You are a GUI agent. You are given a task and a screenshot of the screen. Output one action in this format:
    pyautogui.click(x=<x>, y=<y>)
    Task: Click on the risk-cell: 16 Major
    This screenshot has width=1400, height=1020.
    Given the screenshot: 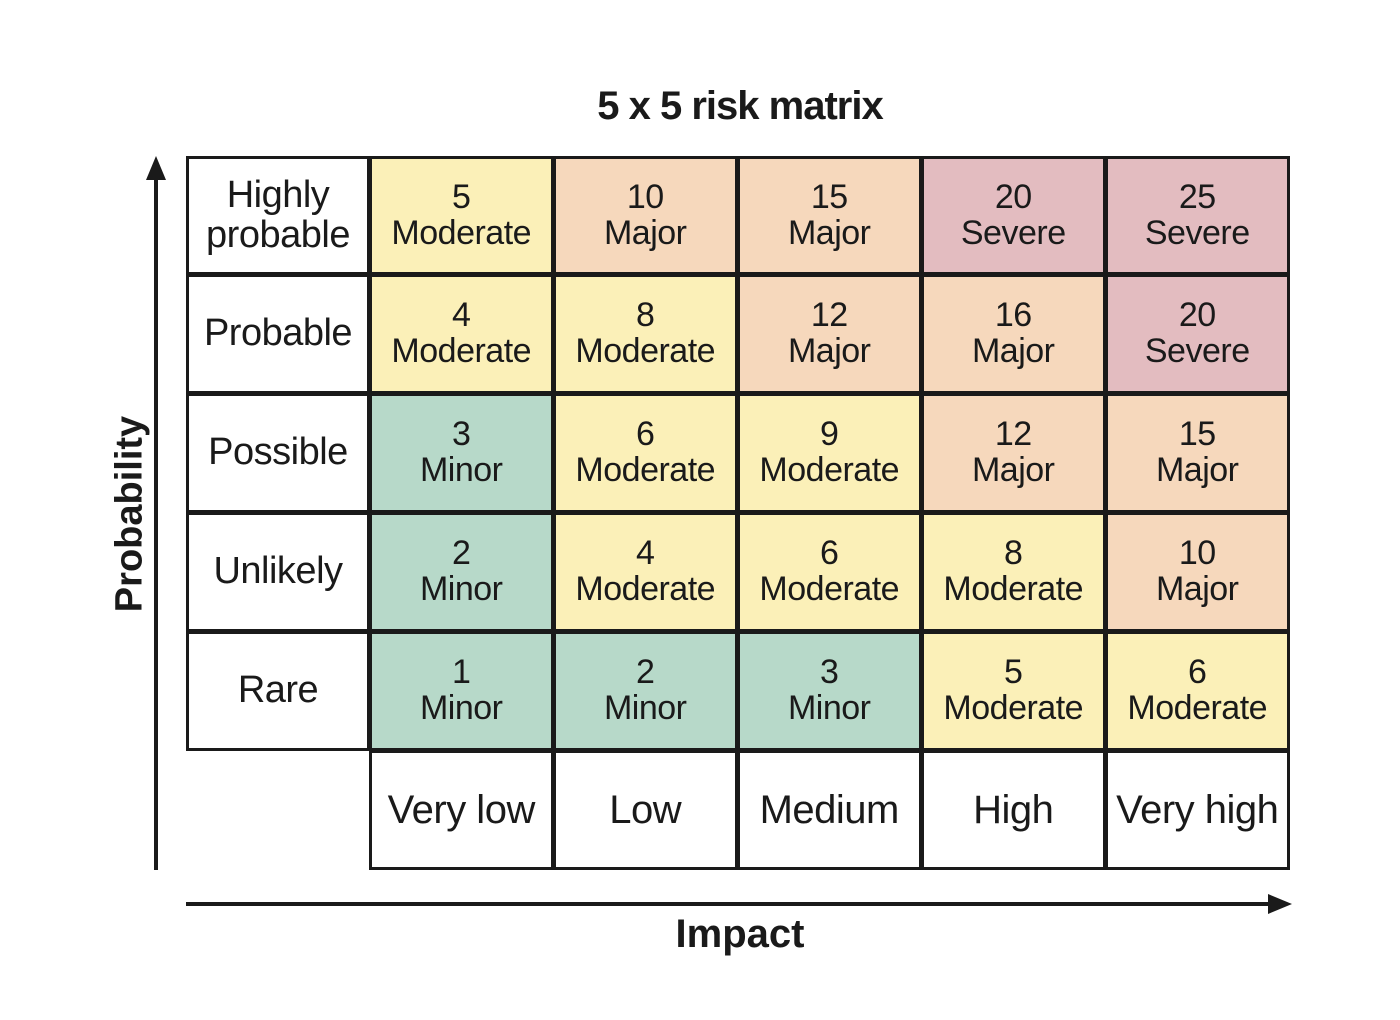 What is the action you would take?
    pyautogui.click(x=1013, y=333)
    